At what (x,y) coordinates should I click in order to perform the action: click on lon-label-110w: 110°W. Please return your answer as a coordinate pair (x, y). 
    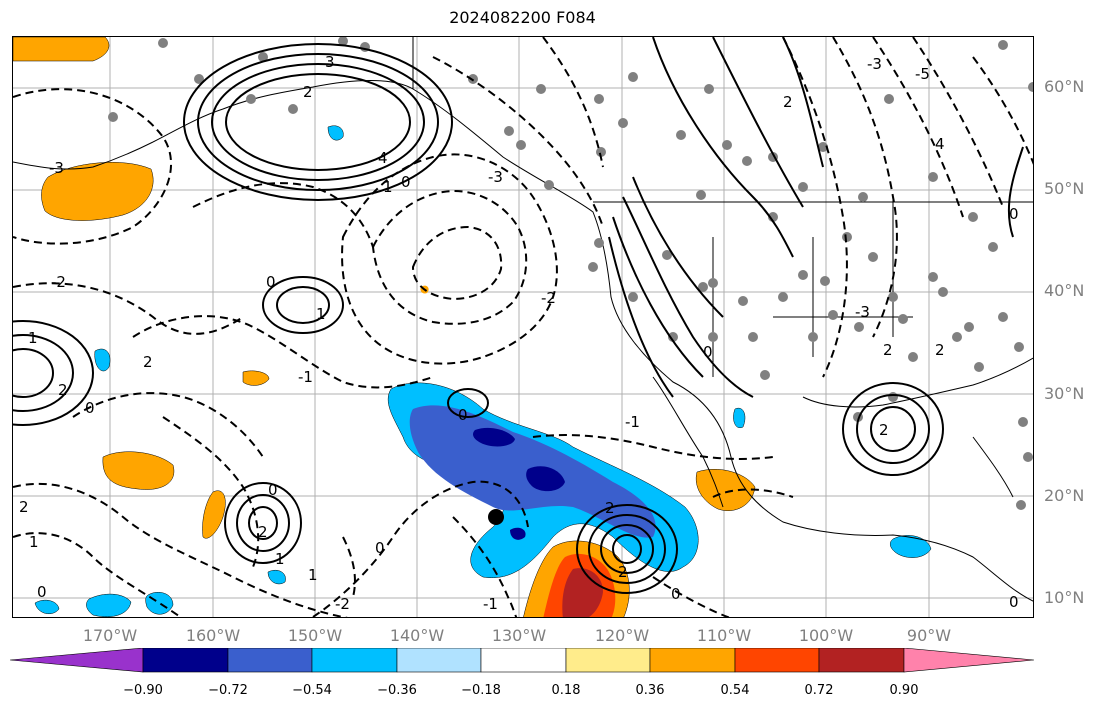
    Looking at the image, I should click on (724, 635).